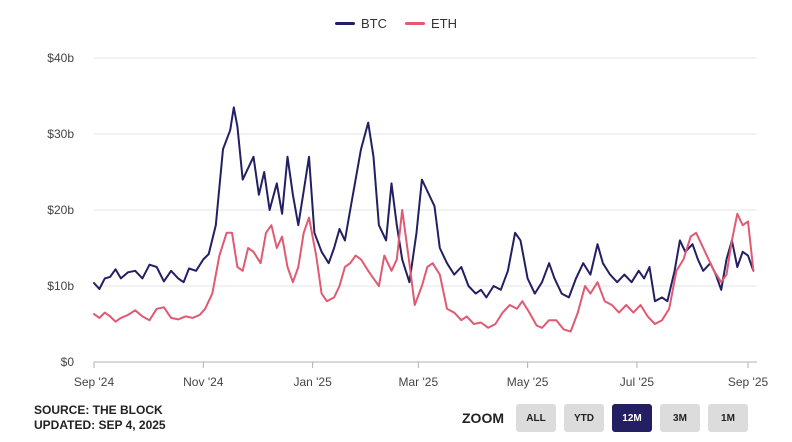  Describe the element at coordinates (203, 382) in the screenshot. I see `x-tick-label: Nov '24` at that location.